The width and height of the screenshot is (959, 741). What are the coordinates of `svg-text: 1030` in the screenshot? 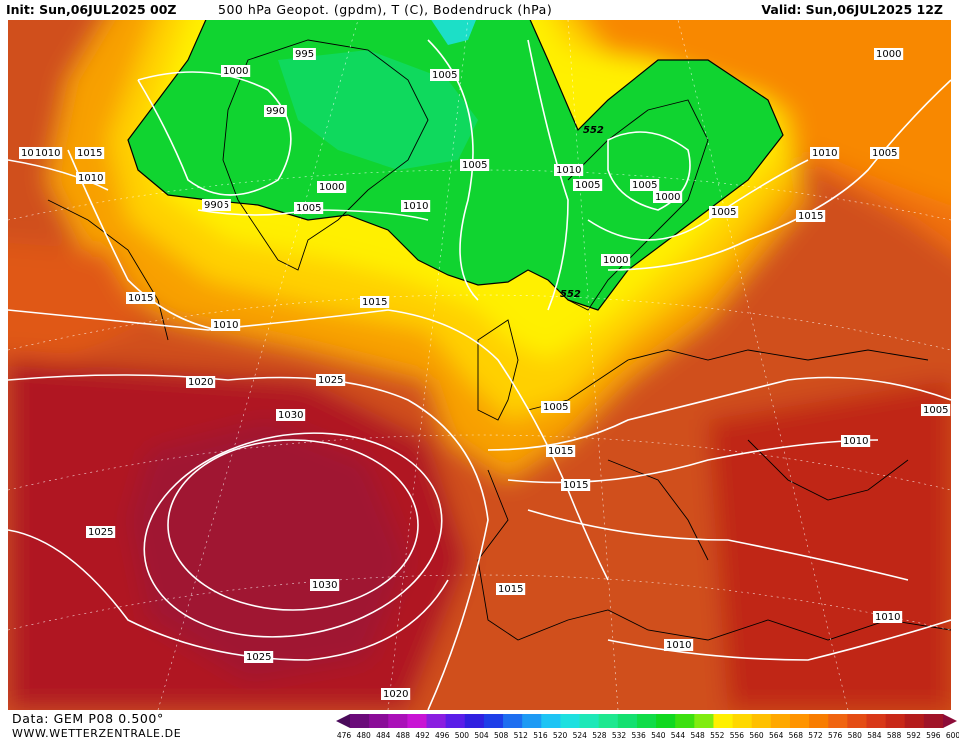 It's located at (324, 585).